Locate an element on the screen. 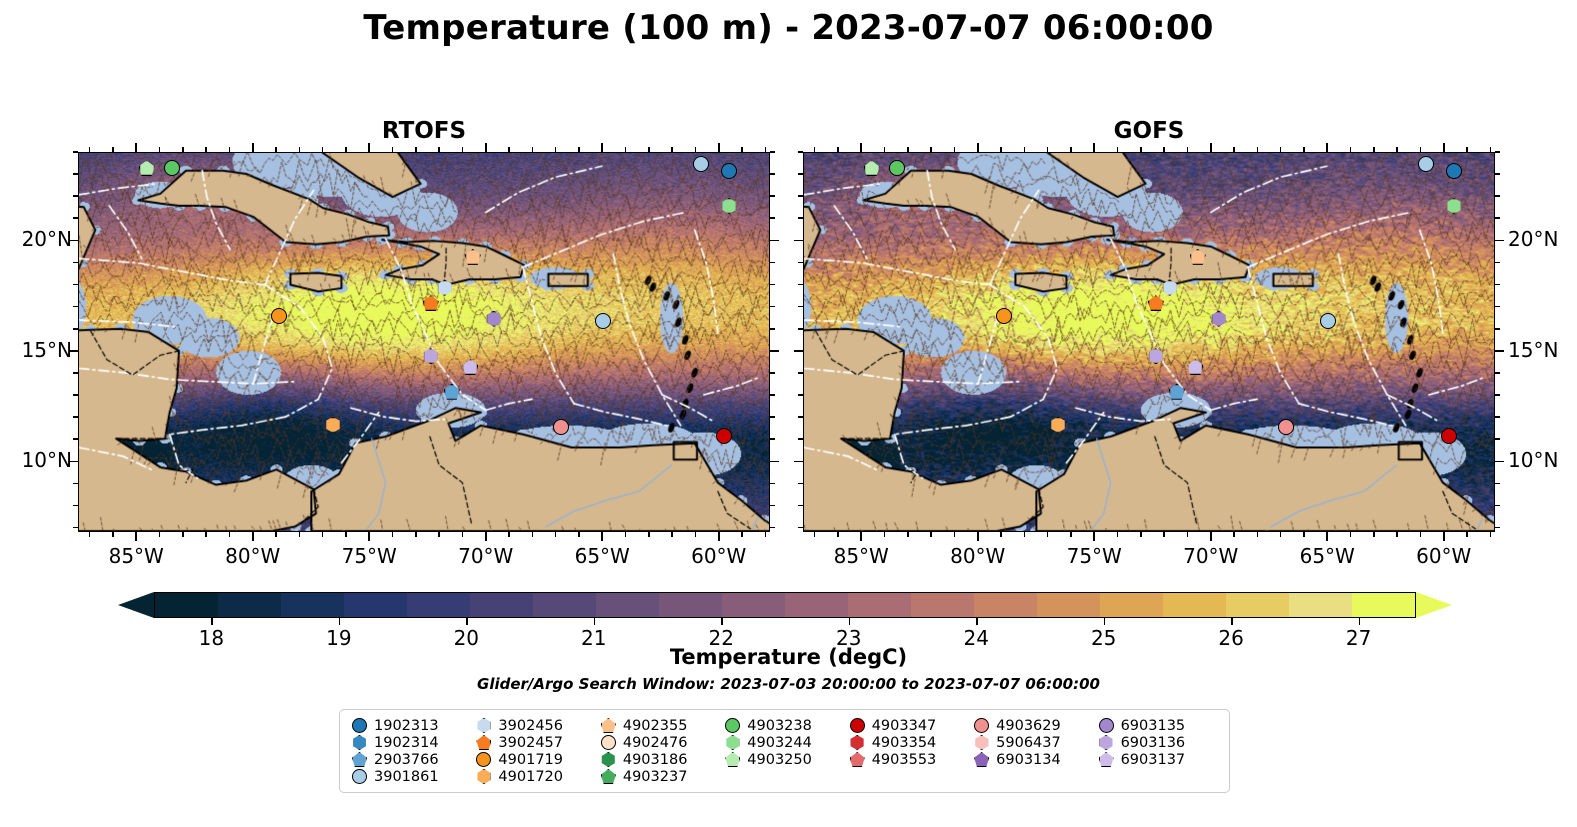 The height and width of the screenshot is (827, 1577). legend-item-label: 4903237 is located at coordinates (655, 776).